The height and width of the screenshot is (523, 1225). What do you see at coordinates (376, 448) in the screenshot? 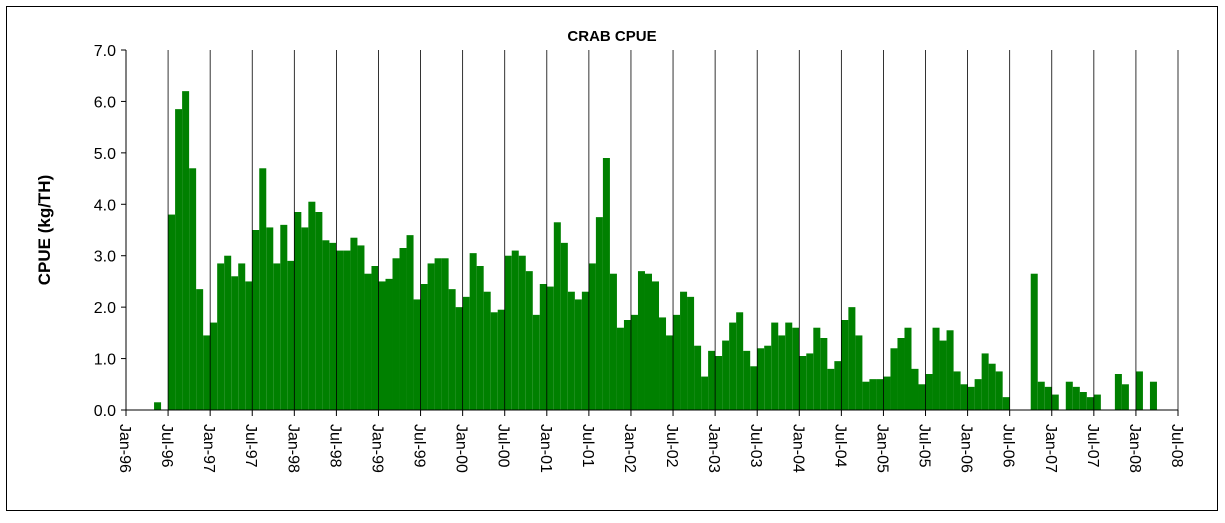
I see `x-tick-label: Jan-99` at bounding box center [376, 448].